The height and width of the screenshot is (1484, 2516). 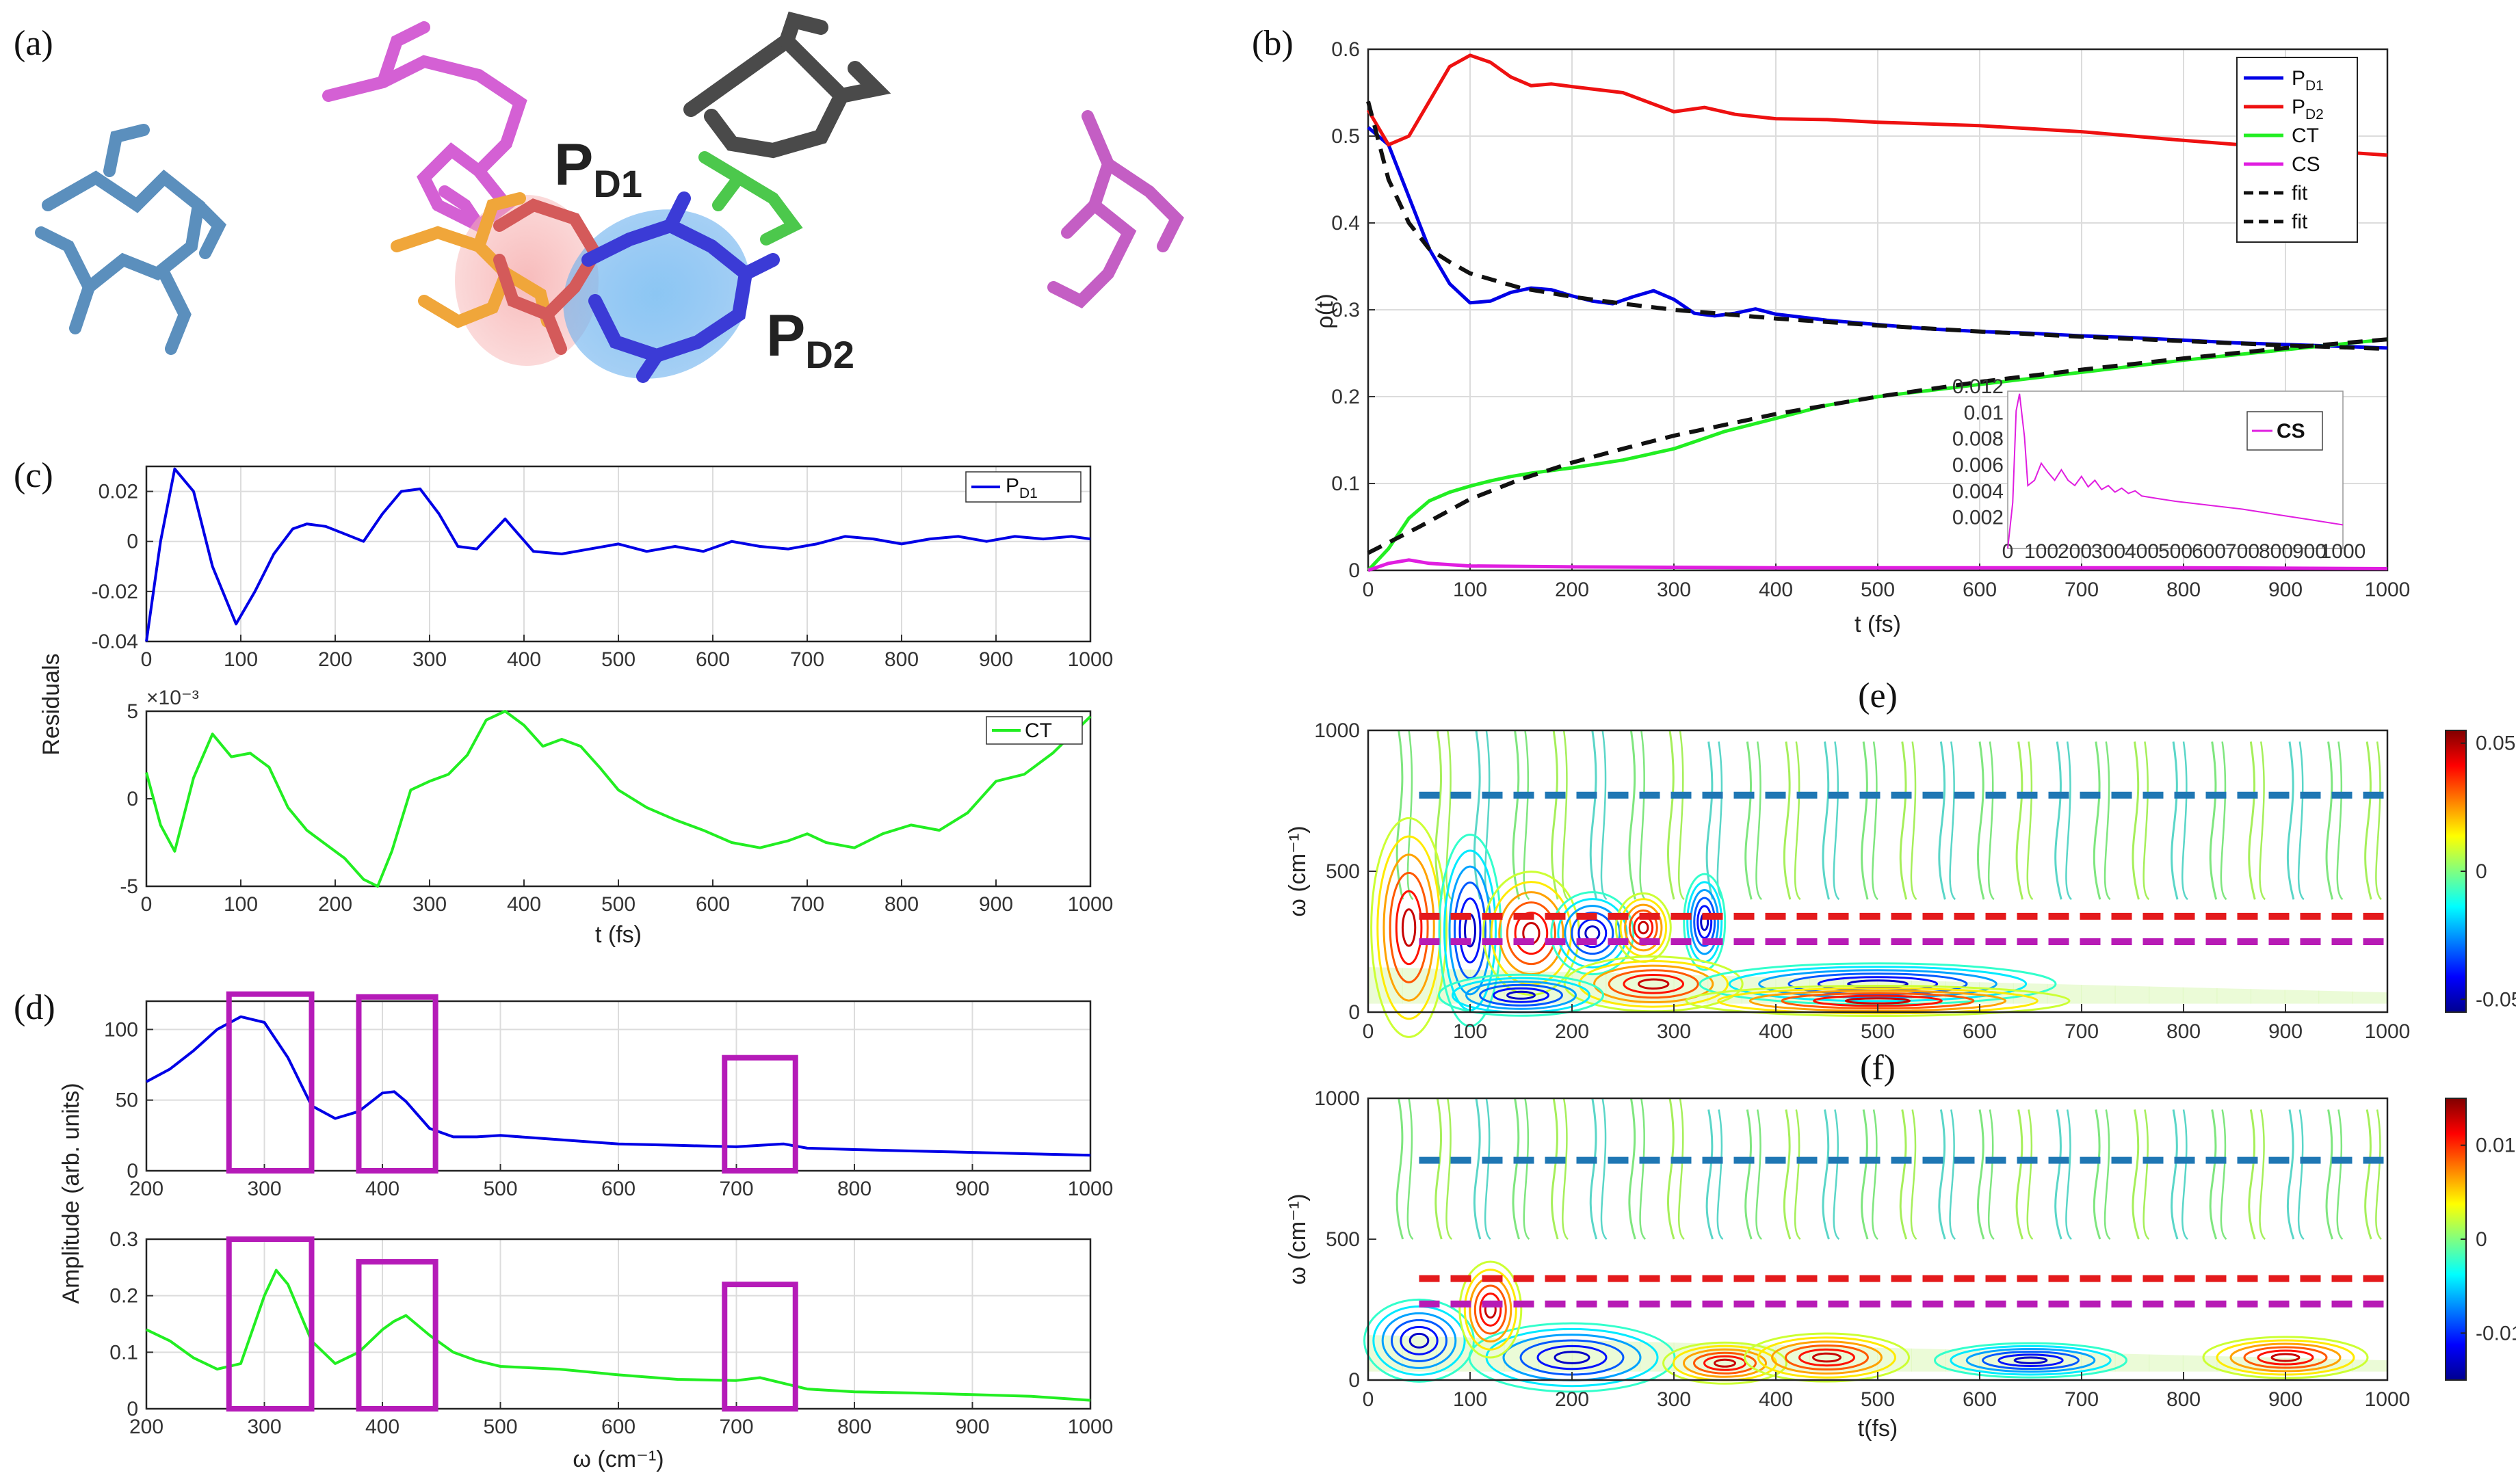 What do you see at coordinates (123, 1296) in the screenshot?
I see `y-tick-label: 0.2` at bounding box center [123, 1296].